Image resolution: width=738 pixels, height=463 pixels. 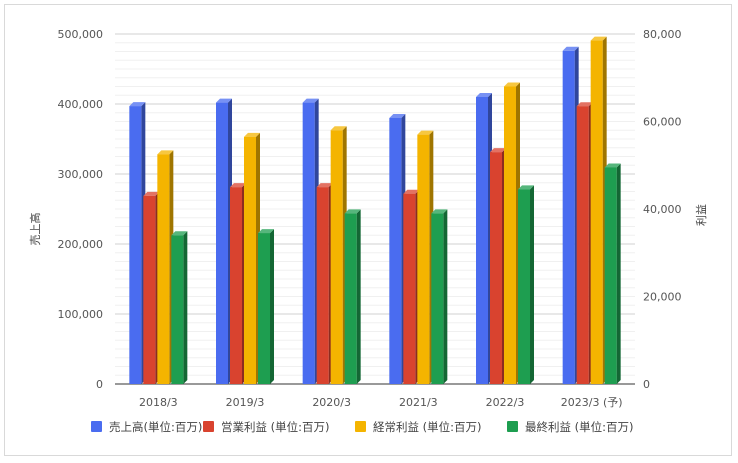 I want to click on left-tick-label: 500,000, so click(x=81, y=34).